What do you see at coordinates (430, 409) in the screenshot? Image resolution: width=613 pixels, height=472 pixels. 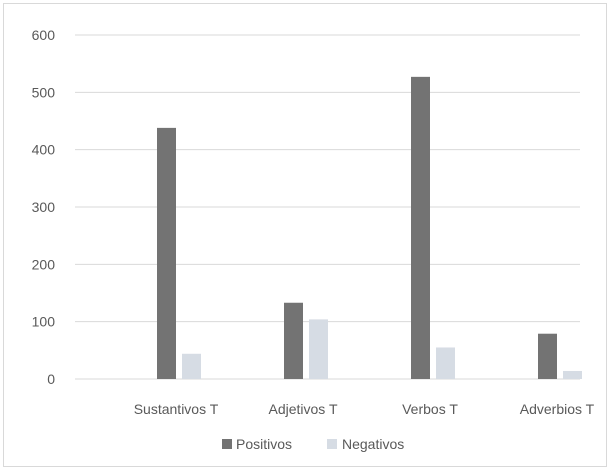 I see `x-tick-label: Verbos T` at bounding box center [430, 409].